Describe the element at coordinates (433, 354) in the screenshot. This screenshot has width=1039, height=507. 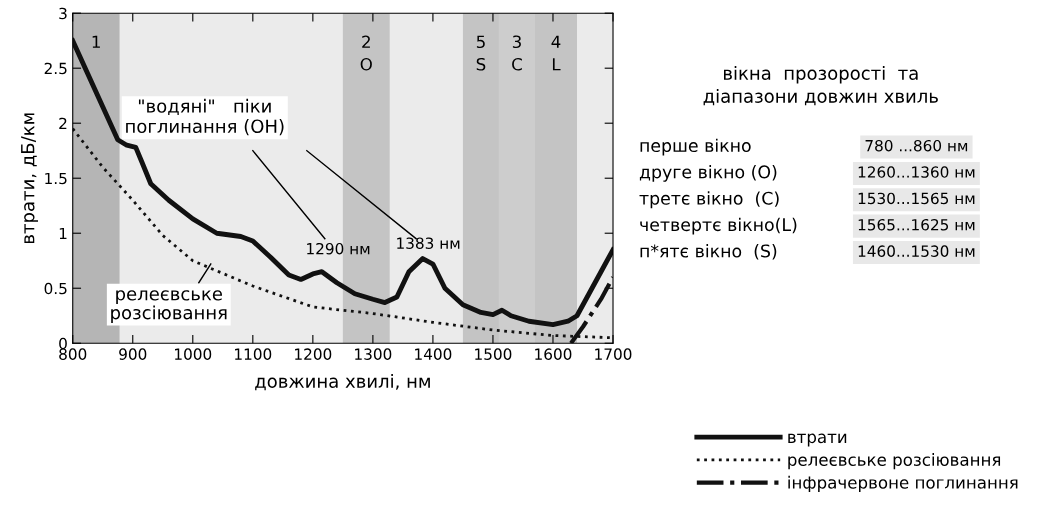
I see `x-tick-label: 1400` at that location.